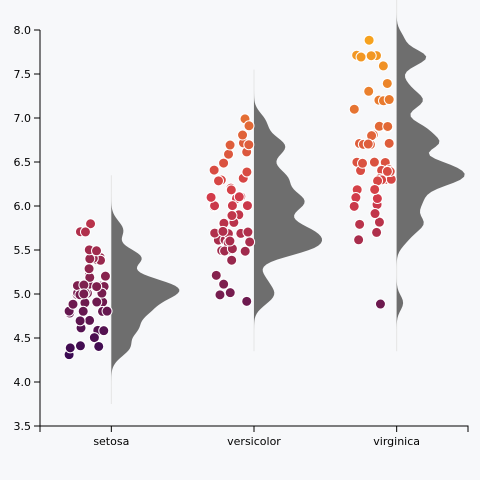 The height and width of the screenshot is (480, 480). Describe the element at coordinates (23, 426) in the screenshot. I see `y-tick-label: 3.5` at that location.